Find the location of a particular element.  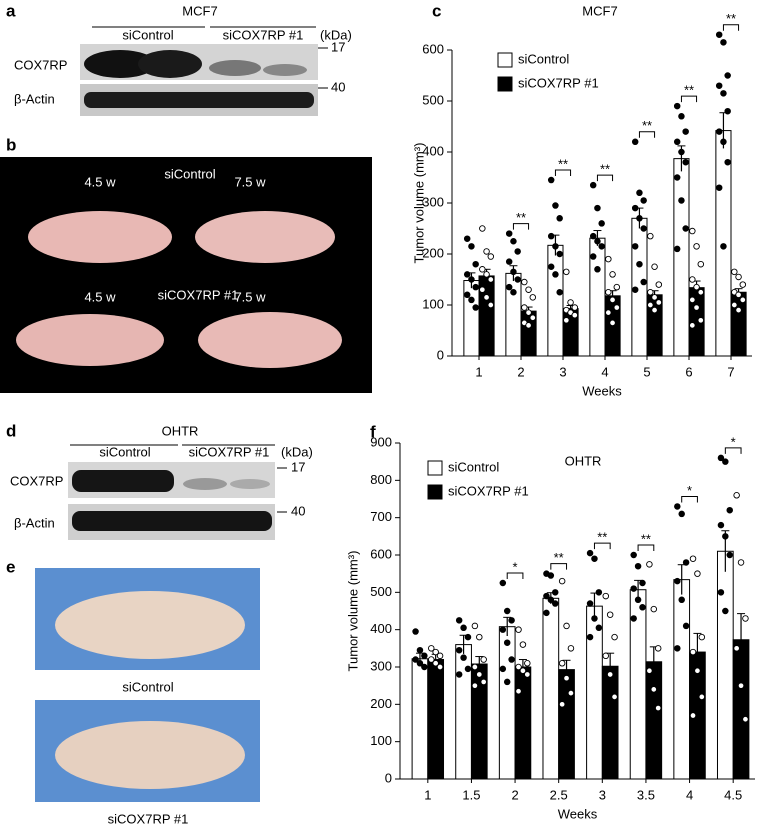

x-tick-label: 4.5 is located at coordinates (733, 794).